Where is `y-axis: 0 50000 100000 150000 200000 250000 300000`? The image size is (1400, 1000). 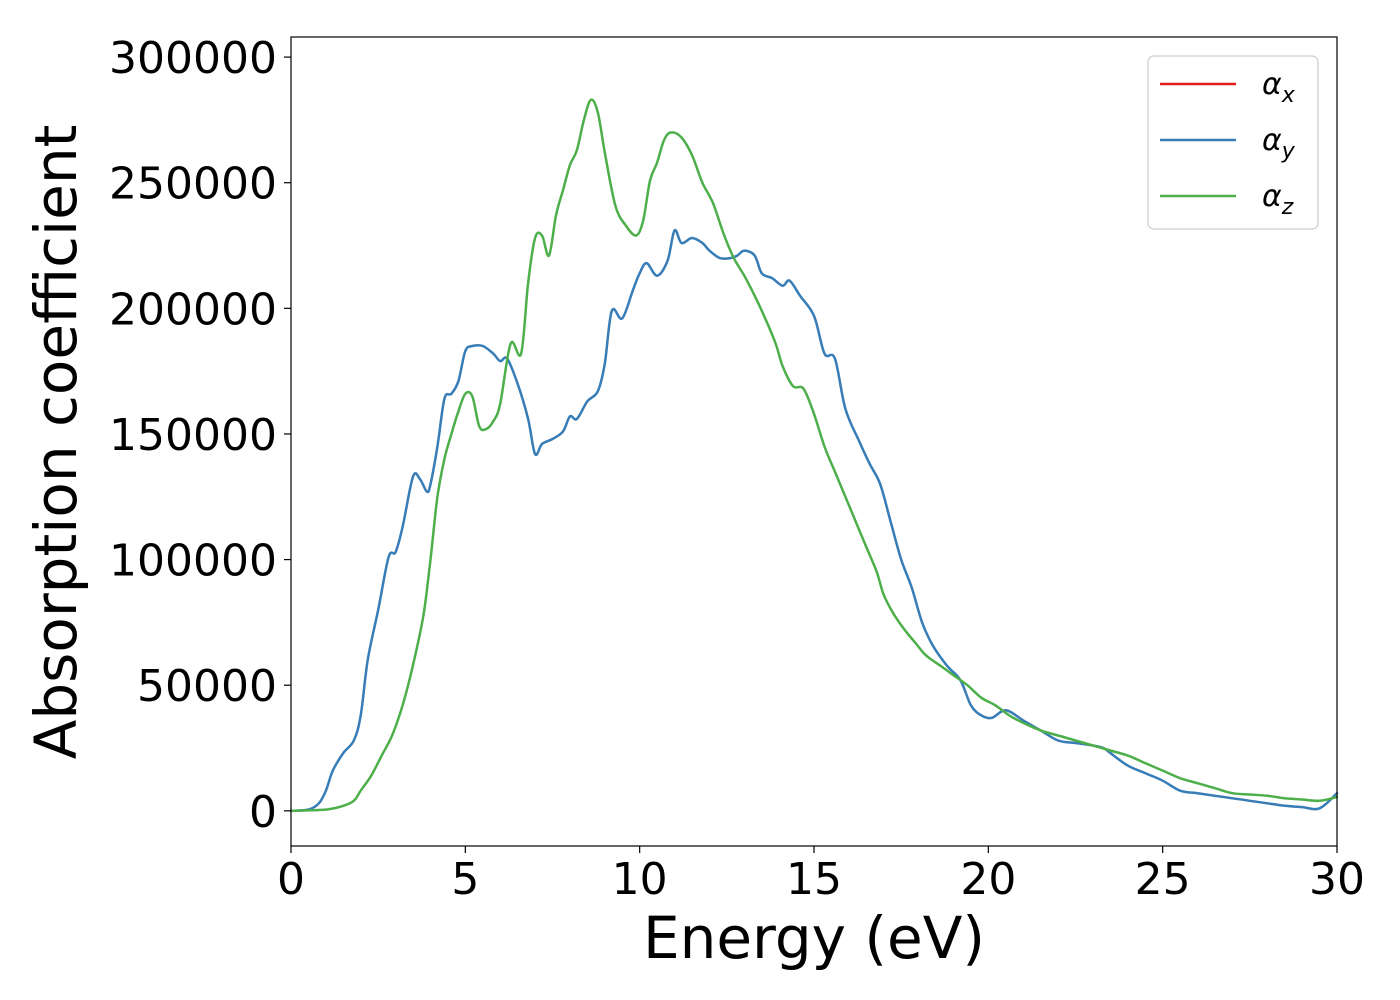
y-axis: 0 50000 100000 150000 200000 250000 300000 is located at coordinates (200, 435).